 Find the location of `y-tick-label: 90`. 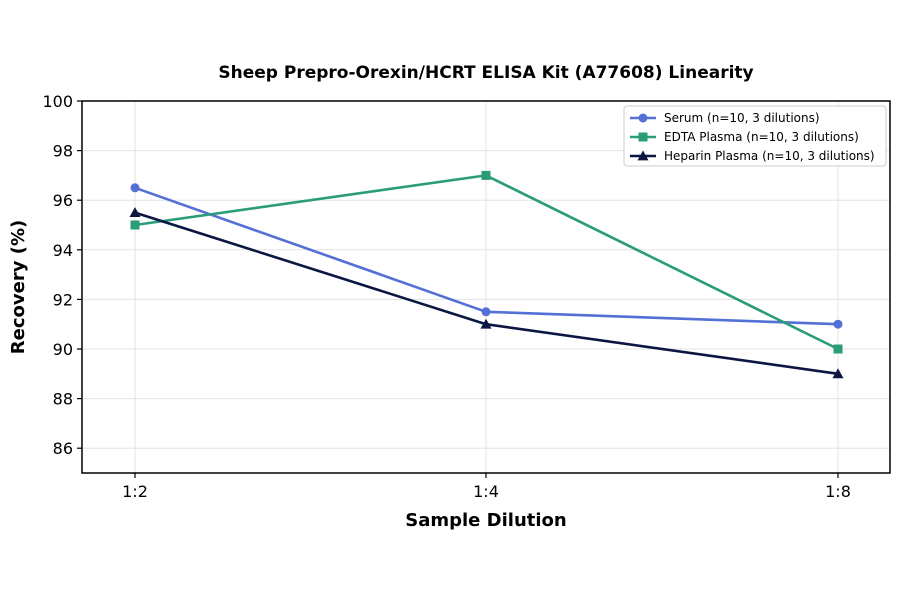

y-tick-label: 90 is located at coordinates (63, 349).